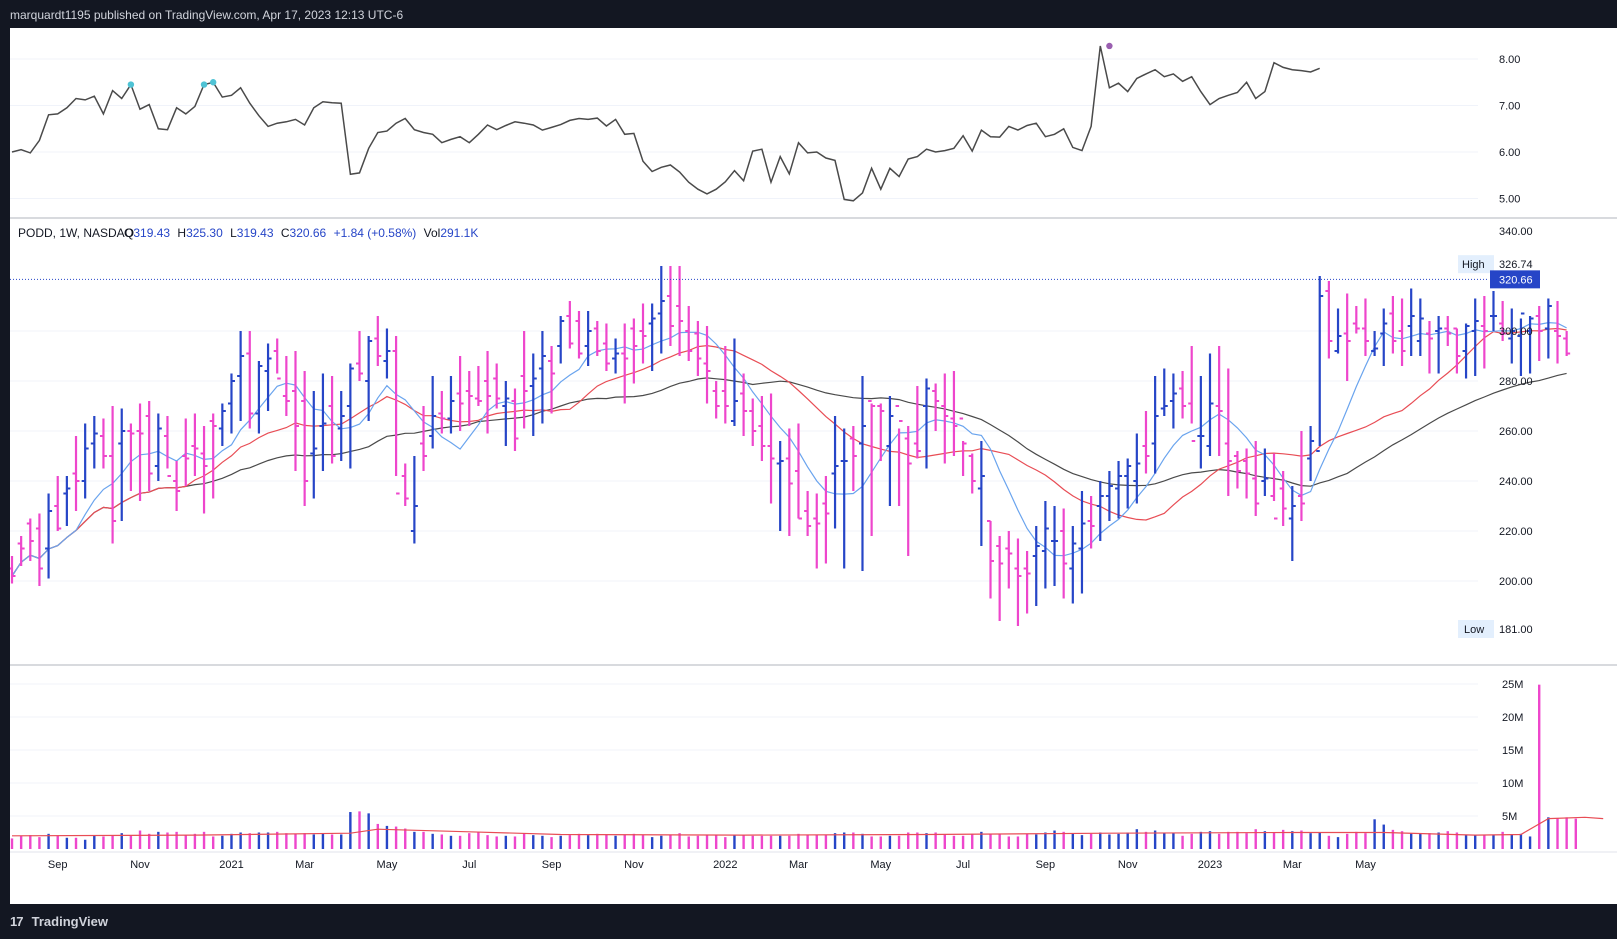 This screenshot has width=1617, height=939. Describe the element at coordinates (69, 921) in the screenshot. I see `tradingview-brand: TradingView` at that location.